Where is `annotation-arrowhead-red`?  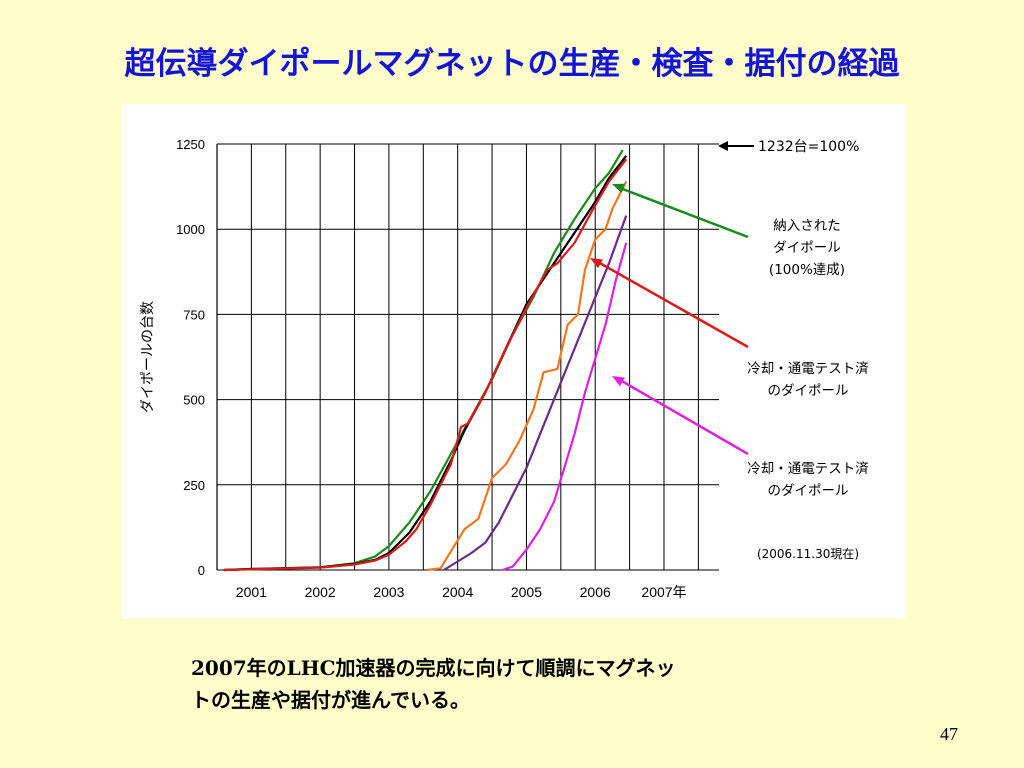 annotation-arrowhead-red is located at coordinates (596, 263).